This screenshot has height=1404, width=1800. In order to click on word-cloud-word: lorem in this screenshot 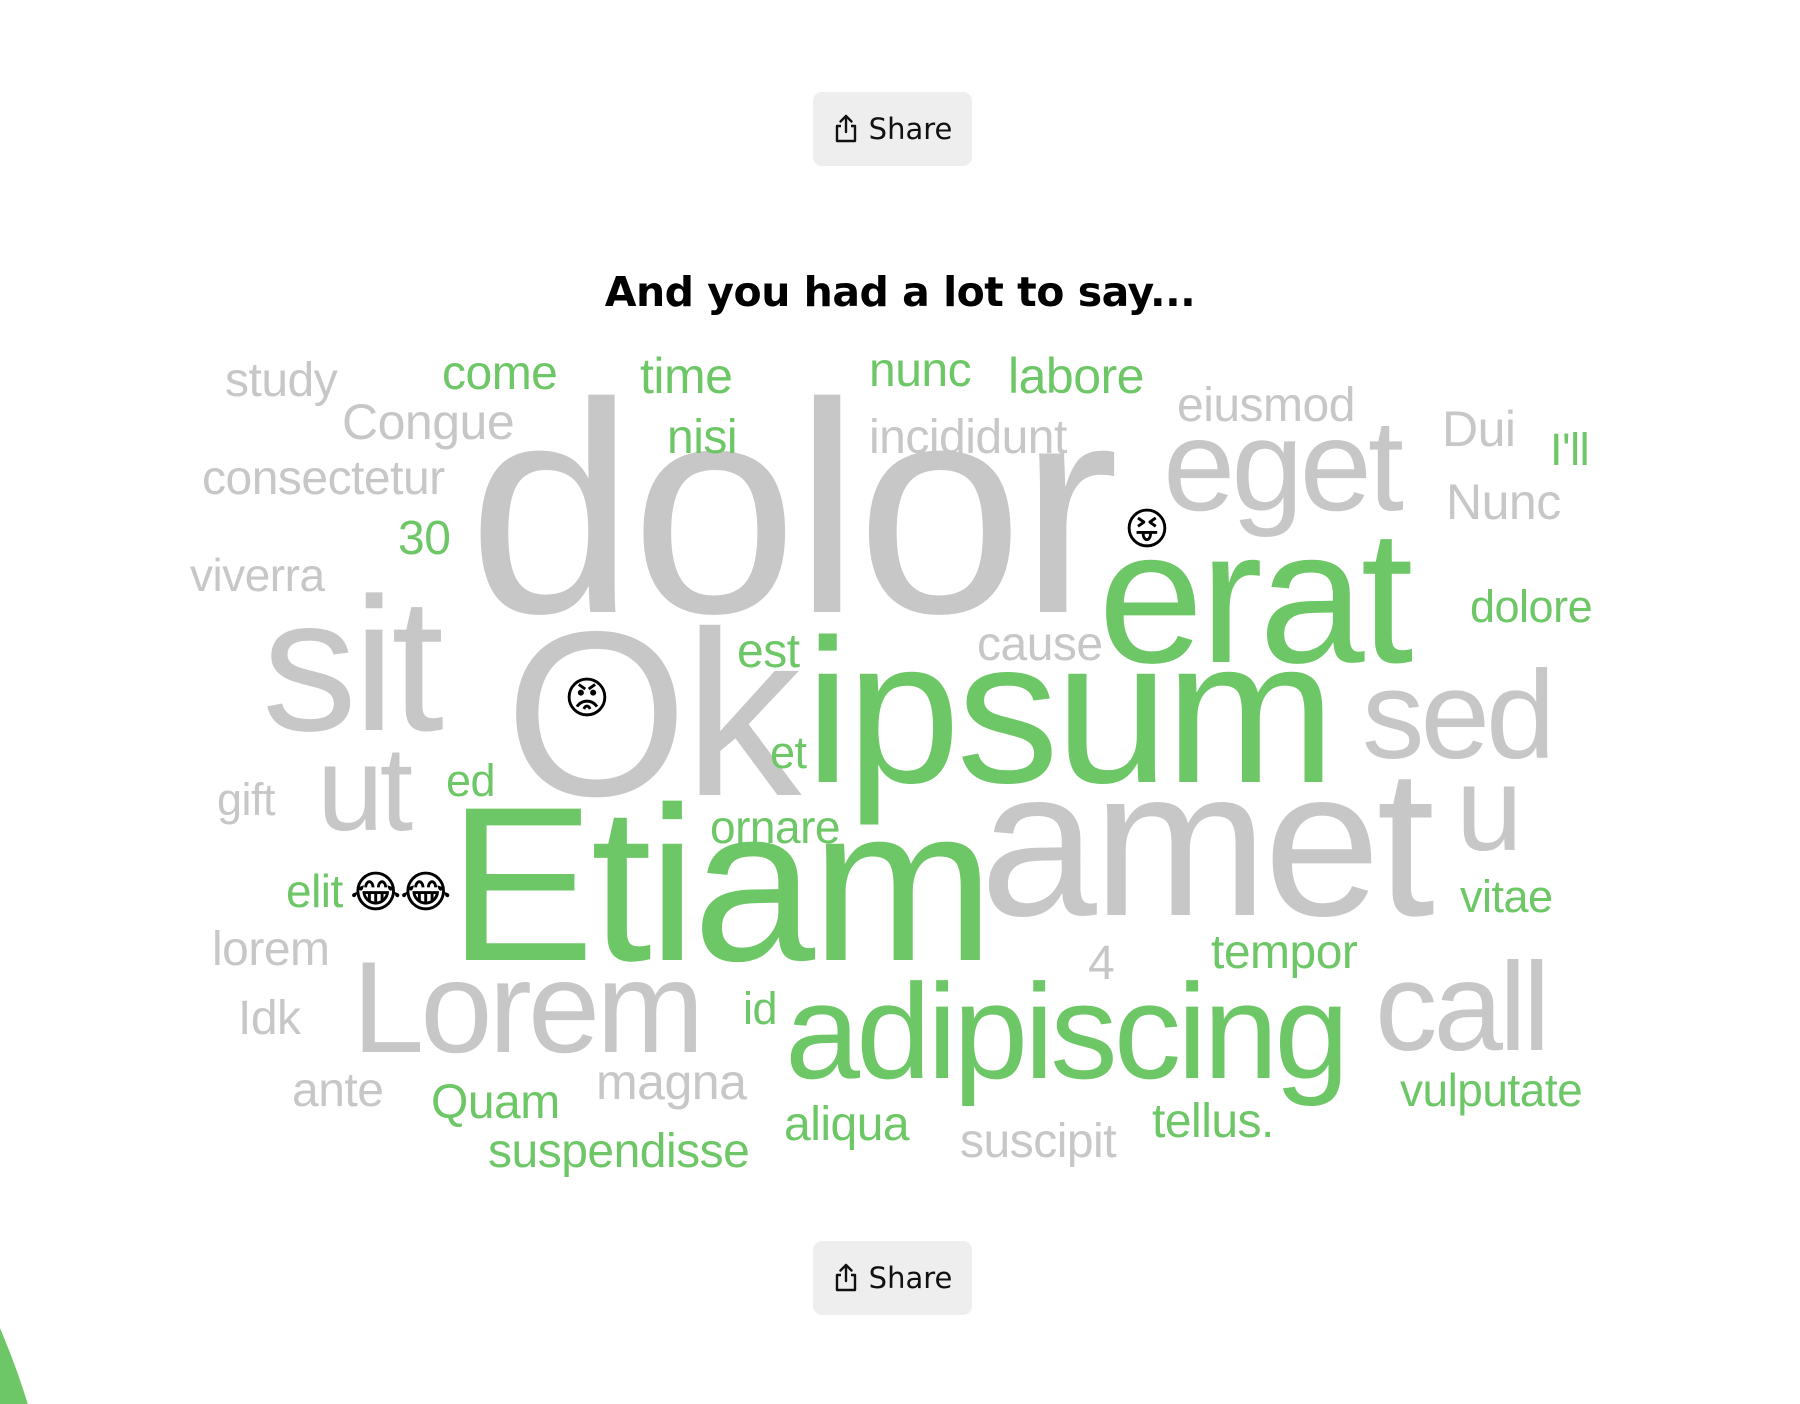, I will do `click(271, 949)`.